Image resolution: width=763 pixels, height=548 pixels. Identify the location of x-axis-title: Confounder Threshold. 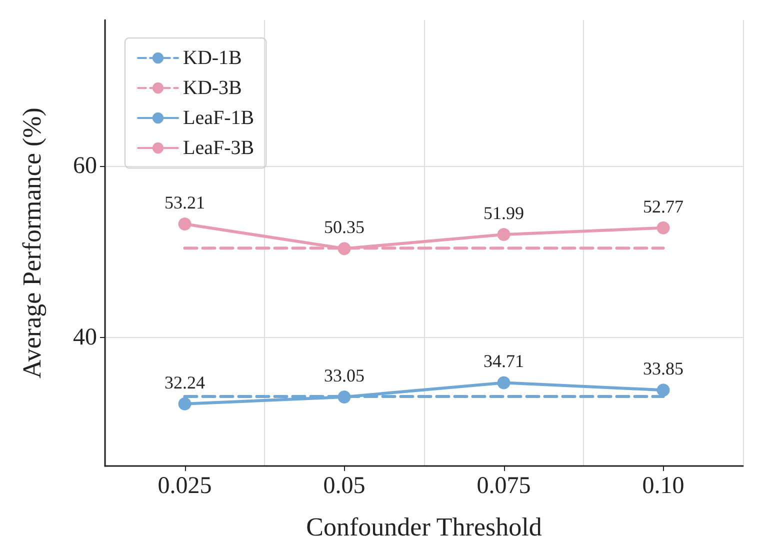
(424, 527).